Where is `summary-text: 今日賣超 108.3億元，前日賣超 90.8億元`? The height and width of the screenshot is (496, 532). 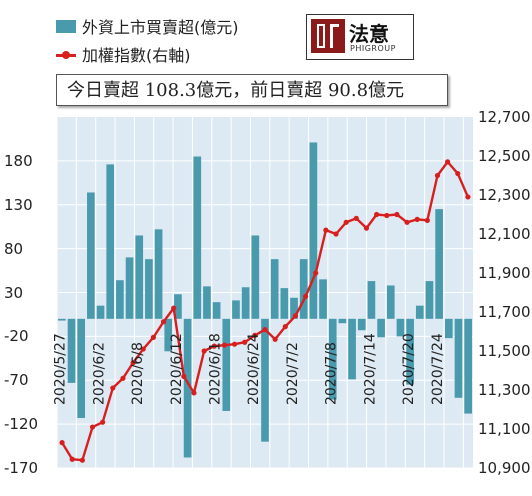
summary-text: 今日賣超 108.3億元，前日賣超 90.8億元 is located at coordinates (252, 90).